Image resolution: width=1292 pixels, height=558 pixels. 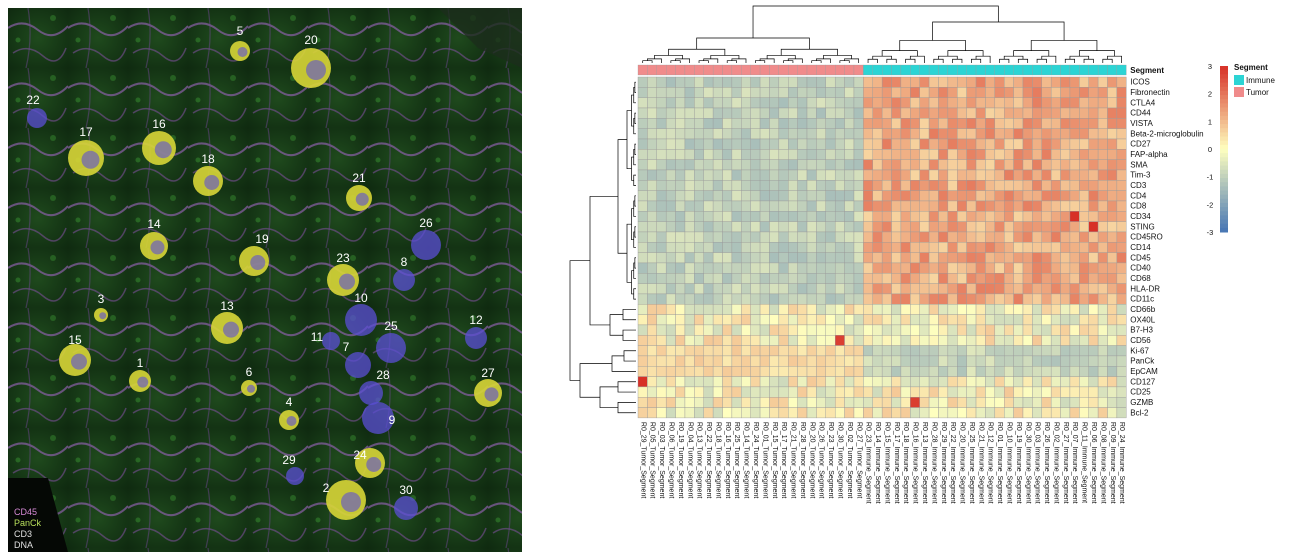 What do you see at coordinates (1224, 205) in the screenshot?
I see `colorbar-swatch` at bounding box center [1224, 205].